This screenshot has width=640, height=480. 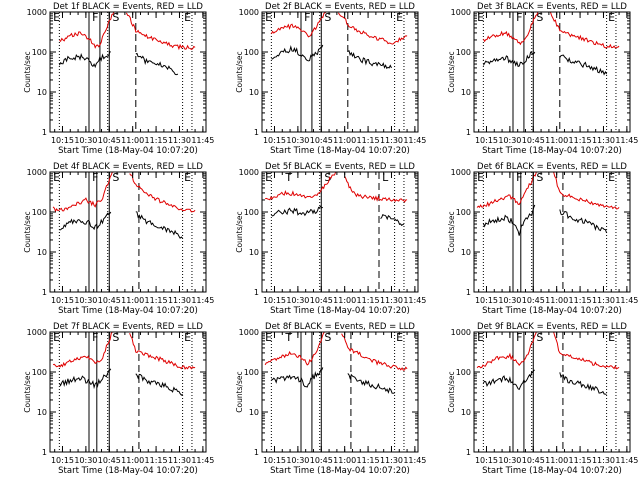 I want to click on panel-title: Det 2f BLACK = Events, RED = LLD, so click(x=340, y=7).